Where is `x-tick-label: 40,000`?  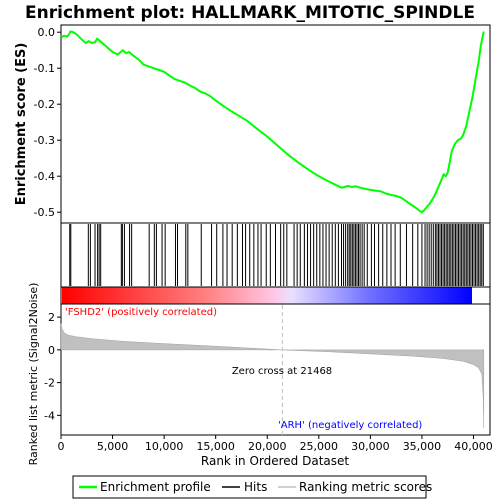
x-tick-label: 40,000 is located at coordinates (473, 446).